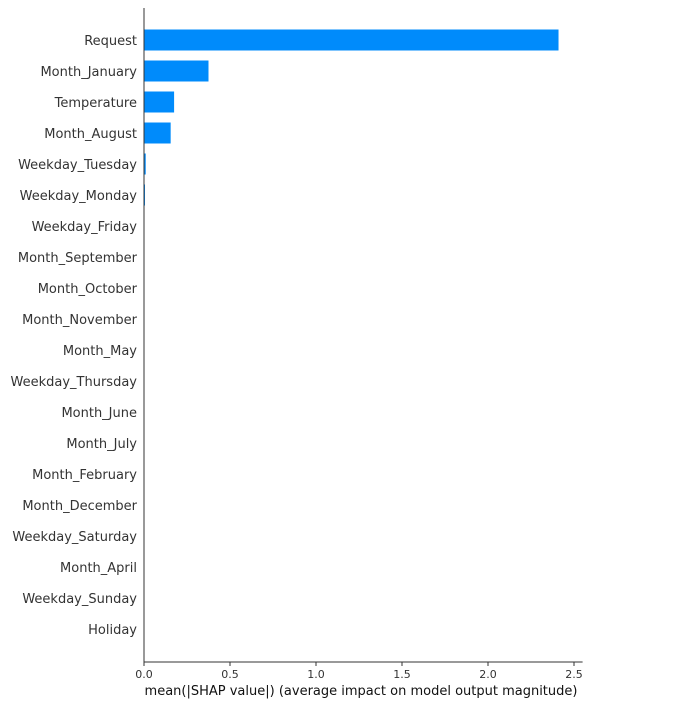  What do you see at coordinates (95, 103) in the screenshot?
I see `y-tick-label: Temperature` at bounding box center [95, 103].